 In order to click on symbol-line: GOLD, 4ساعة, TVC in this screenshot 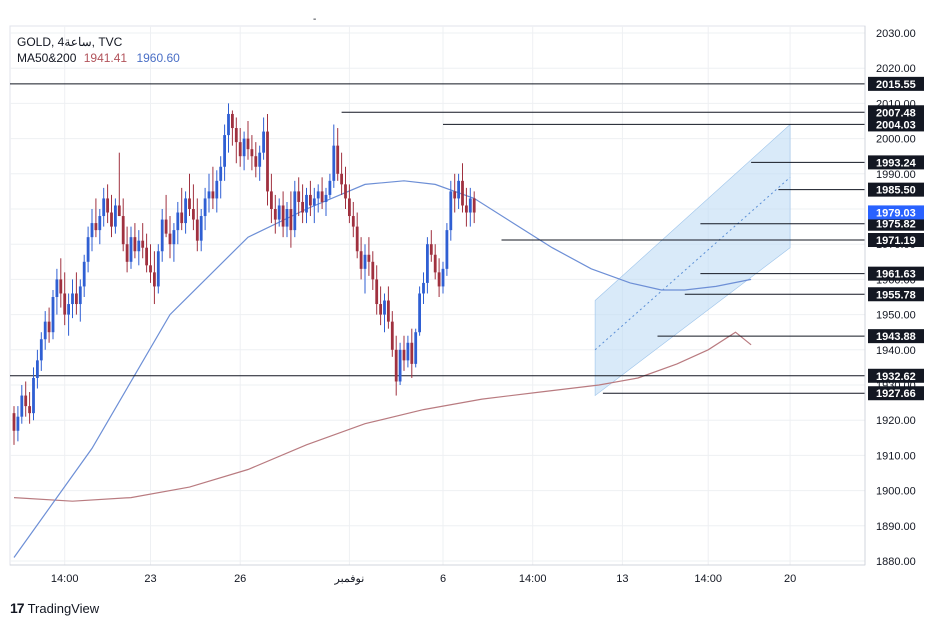, I will do `click(70, 42)`.